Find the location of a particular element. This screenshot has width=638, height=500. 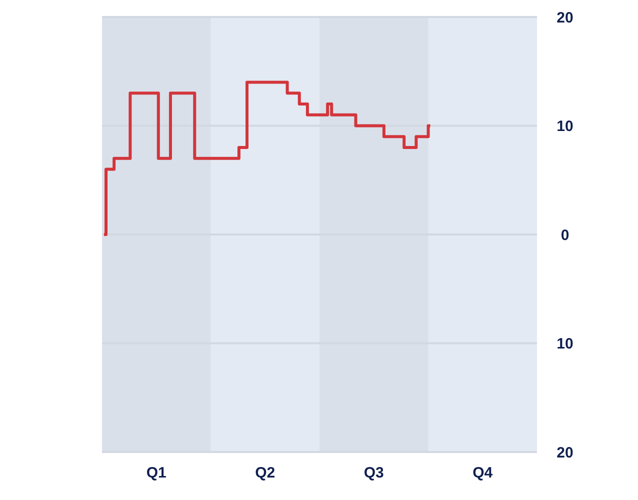

x-tick-label: Q3 is located at coordinates (374, 473).